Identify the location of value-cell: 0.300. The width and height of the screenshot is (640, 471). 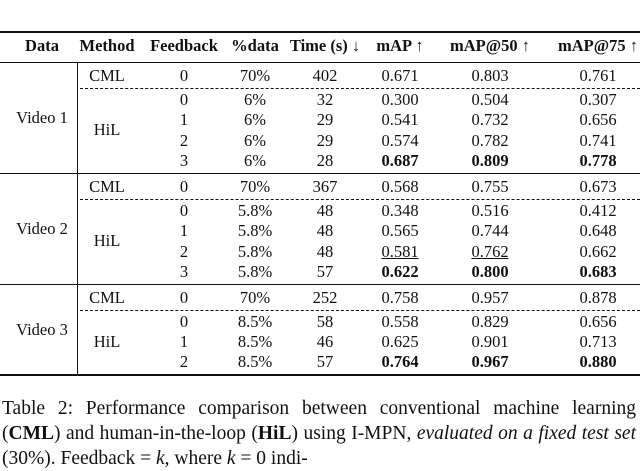
(400, 99).